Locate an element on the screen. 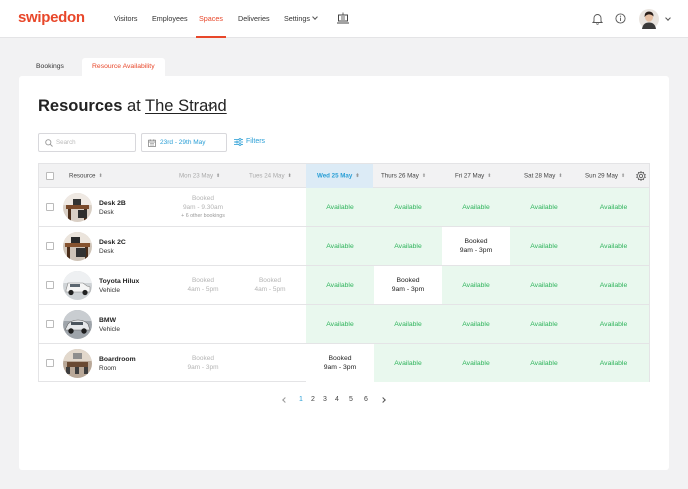 This screenshot has width=688, height=489. nav-employees: Employees is located at coordinates (170, 18).